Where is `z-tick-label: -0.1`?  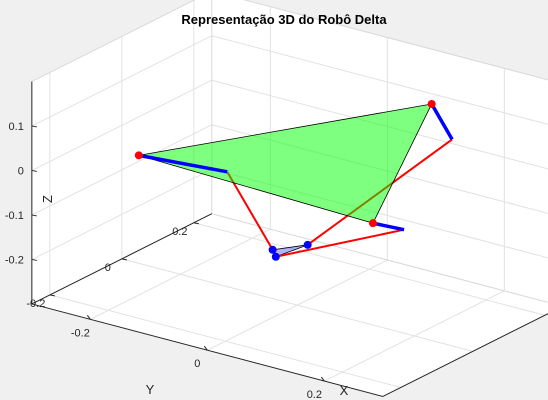
z-tick-label: -0.1 is located at coordinates (14, 216).